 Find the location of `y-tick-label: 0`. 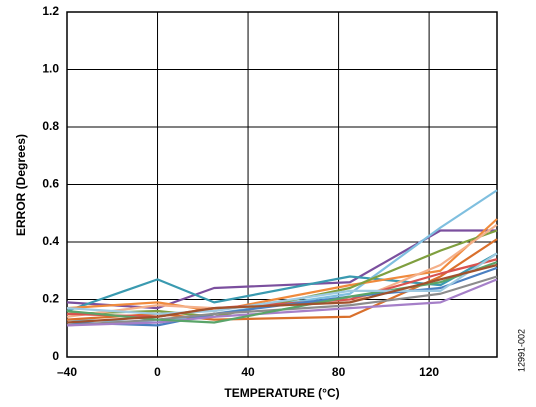

y-tick-label: 0 is located at coordinates (55, 356).